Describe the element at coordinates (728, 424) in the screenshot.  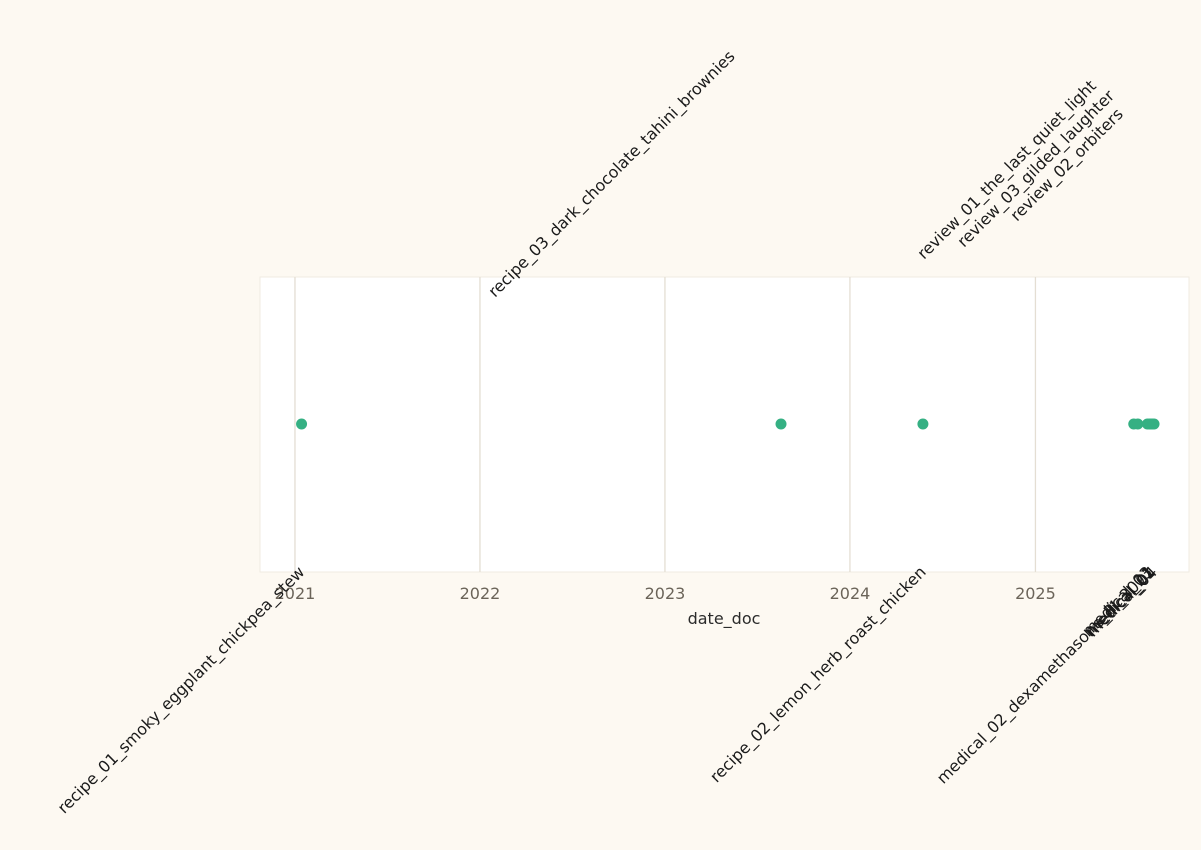
I see `data-points` at that location.